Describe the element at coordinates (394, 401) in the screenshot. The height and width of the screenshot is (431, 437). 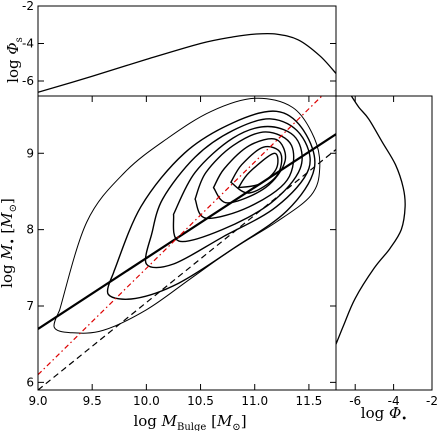
I see `right-x-tick-label: -4` at that location.